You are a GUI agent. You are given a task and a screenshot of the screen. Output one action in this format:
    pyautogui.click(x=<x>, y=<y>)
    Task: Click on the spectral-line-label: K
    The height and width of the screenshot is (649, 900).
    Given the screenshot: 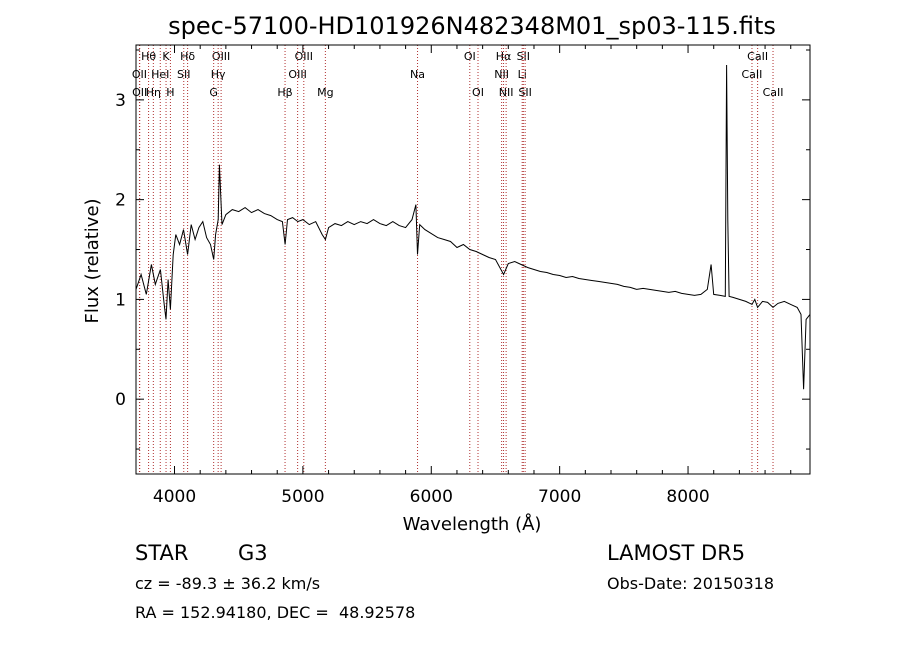 What is the action you would take?
    pyautogui.click(x=166, y=56)
    